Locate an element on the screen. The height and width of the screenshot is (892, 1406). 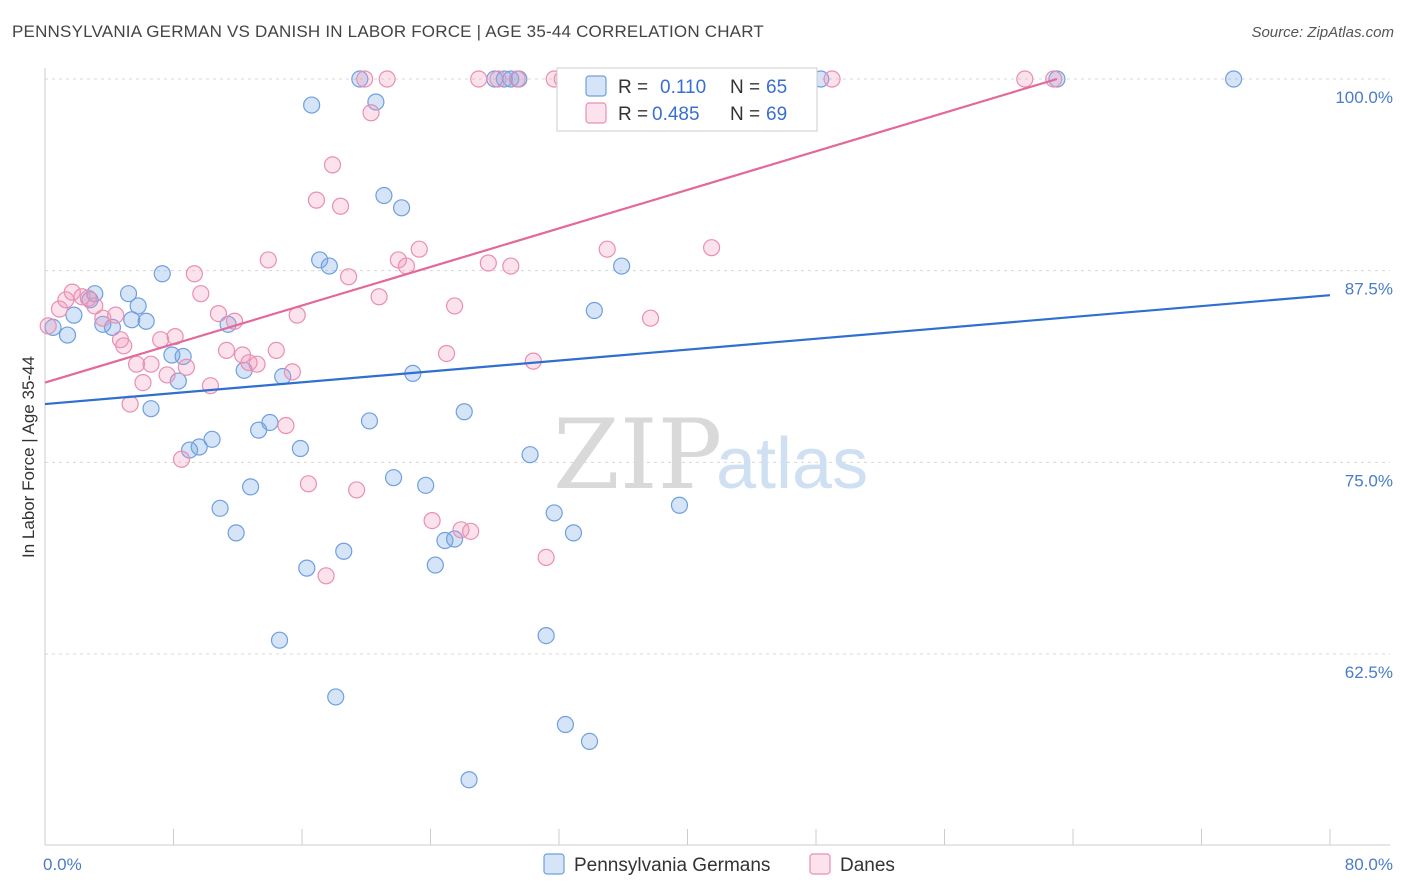
legend-swatch-pink is located at coordinates (596, 113).